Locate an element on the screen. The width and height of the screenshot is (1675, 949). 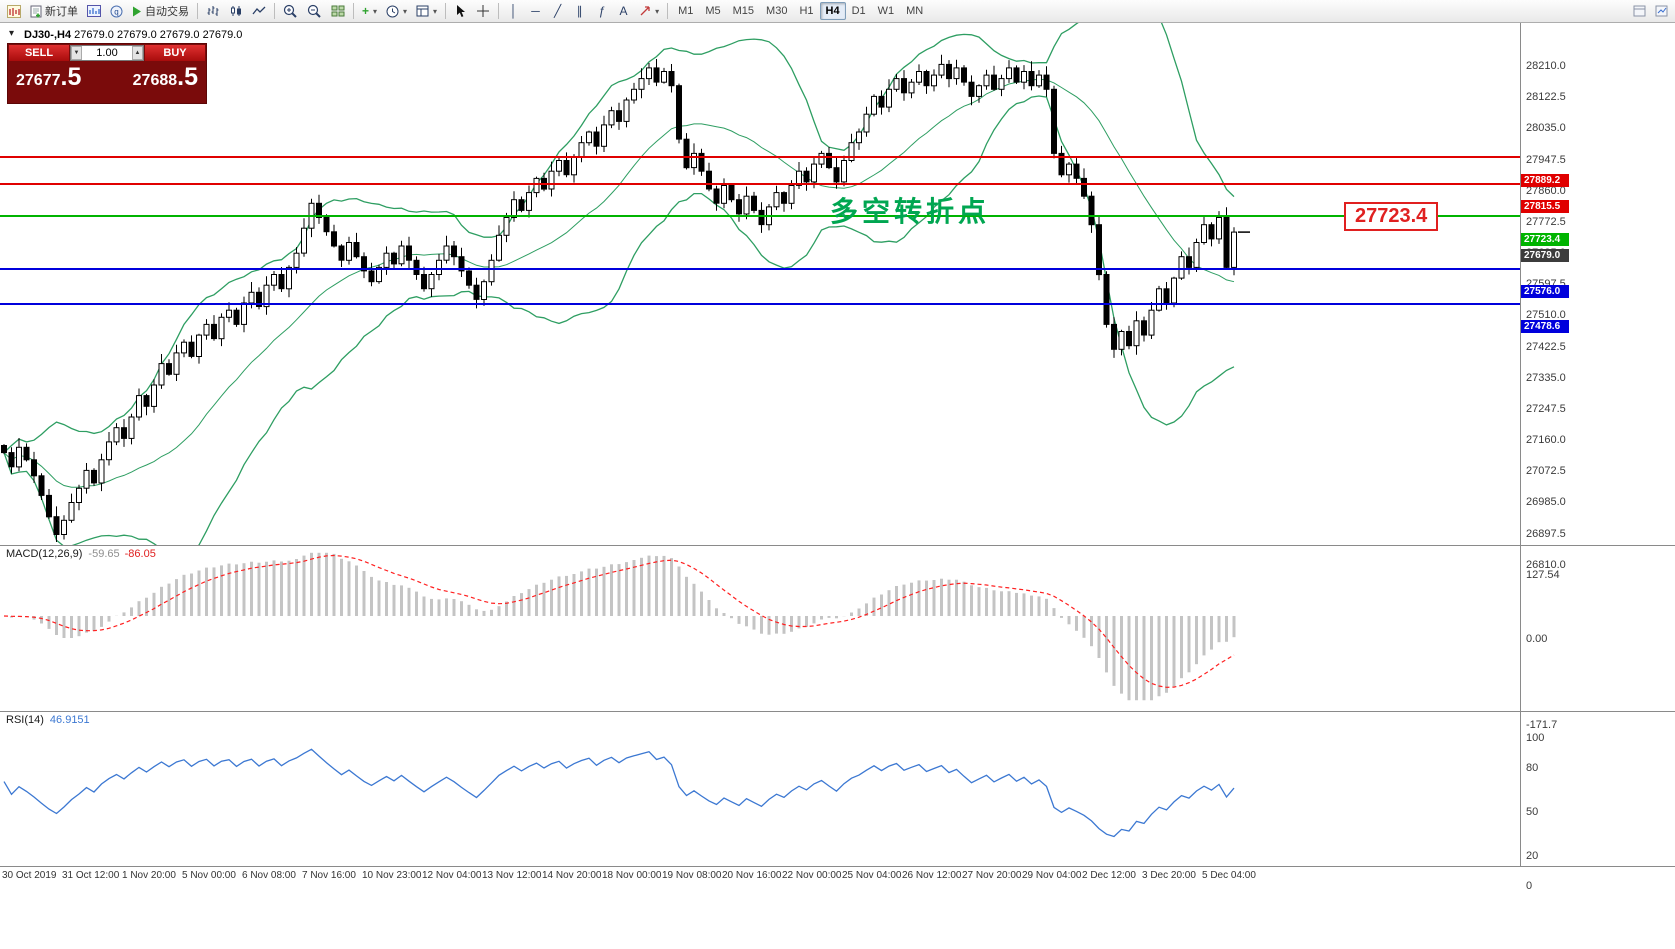
rsi-splitter is located at coordinates (837, 711).